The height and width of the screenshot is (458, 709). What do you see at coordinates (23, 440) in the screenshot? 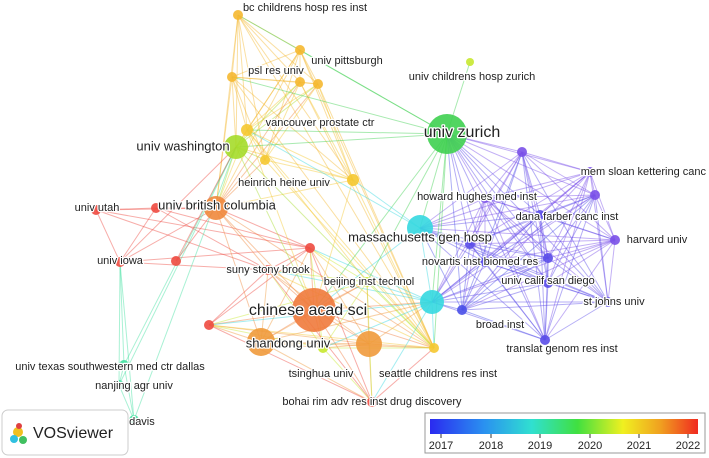
I see `logo-icon` at bounding box center [23, 440].